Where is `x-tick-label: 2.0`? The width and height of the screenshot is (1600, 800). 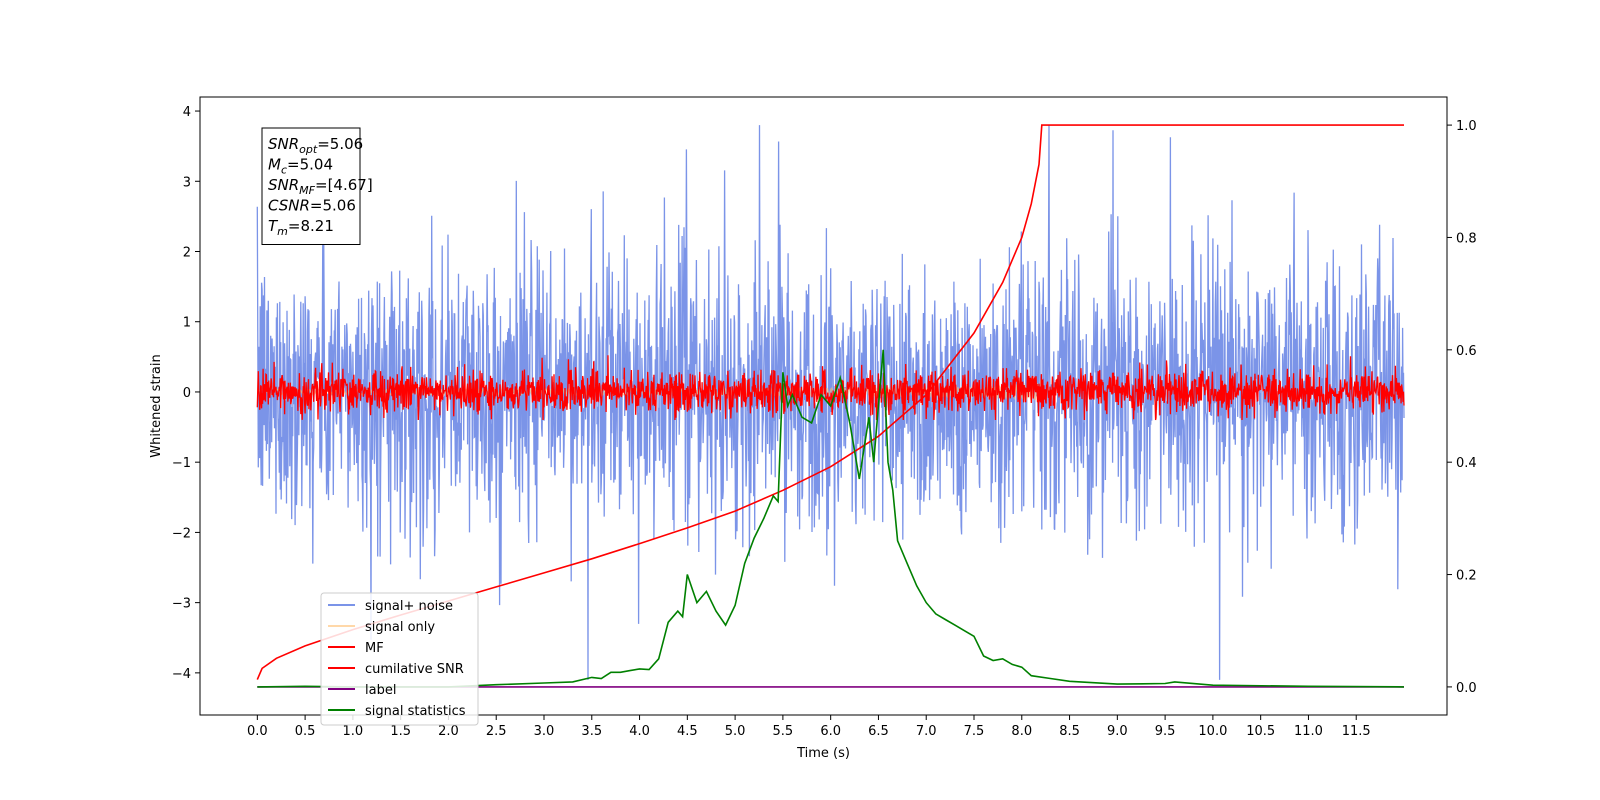
x-tick-label: 2.0 is located at coordinates (448, 731).